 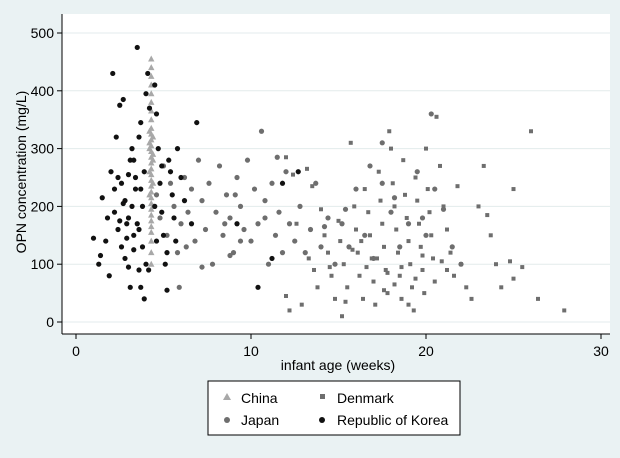 I want to click on legend-item-korea: Republic of Korea, so click(x=384, y=420).